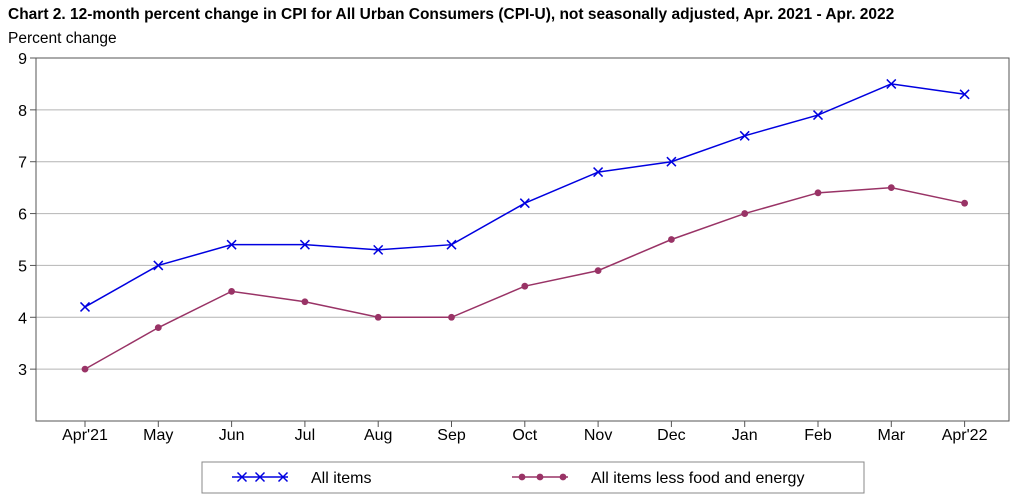 The image size is (1022, 503). Describe the element at coordinates (22, 59) in the screenshot. I see `y-tick-label: 9` at that location.